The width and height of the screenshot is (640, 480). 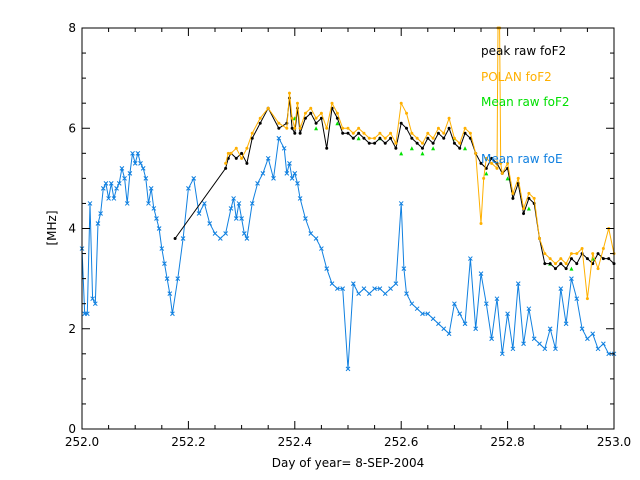 I want to click on legend-item: Mean raw foF2, so click(x=525, y=102).